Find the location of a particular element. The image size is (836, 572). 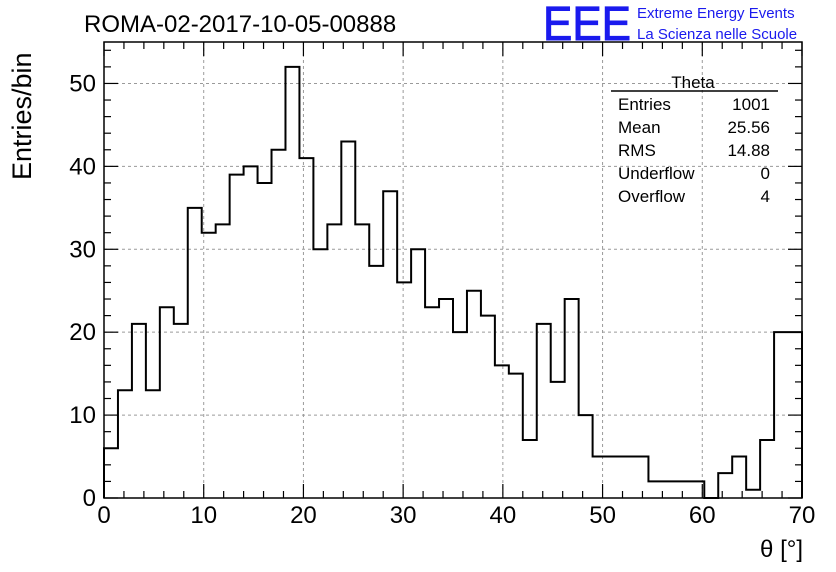

x-tick-label: 20 is located at coordinates (303, 515).